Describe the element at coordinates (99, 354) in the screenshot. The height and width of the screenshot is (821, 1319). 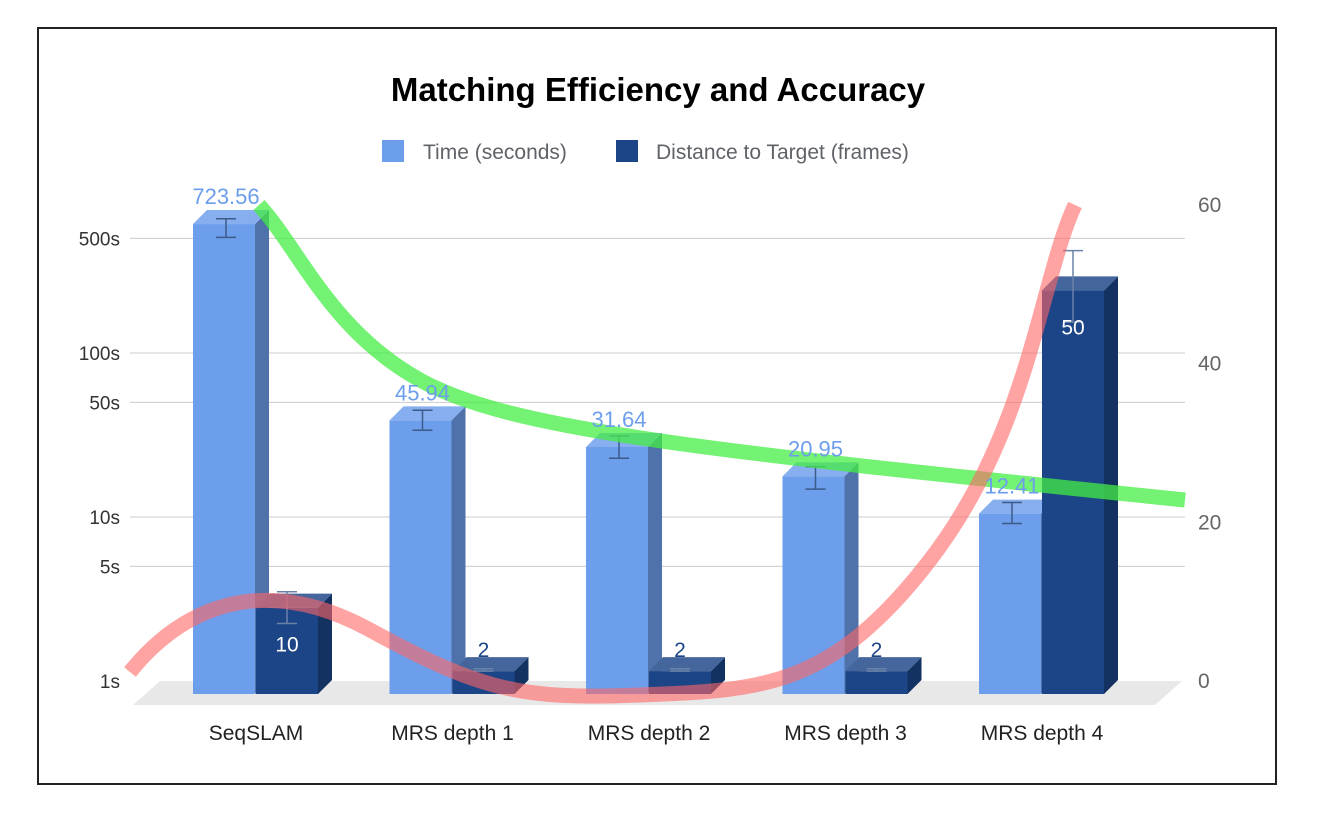
I see `left-tick-label: 100s` at that location.